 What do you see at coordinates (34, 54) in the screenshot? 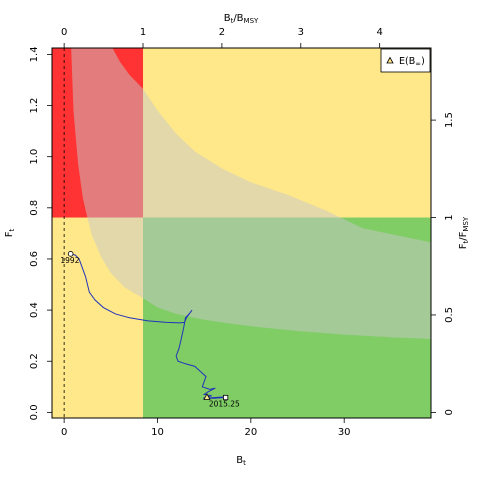
I see `y-tick-label: 1.4` at bounding box center [34, 54].